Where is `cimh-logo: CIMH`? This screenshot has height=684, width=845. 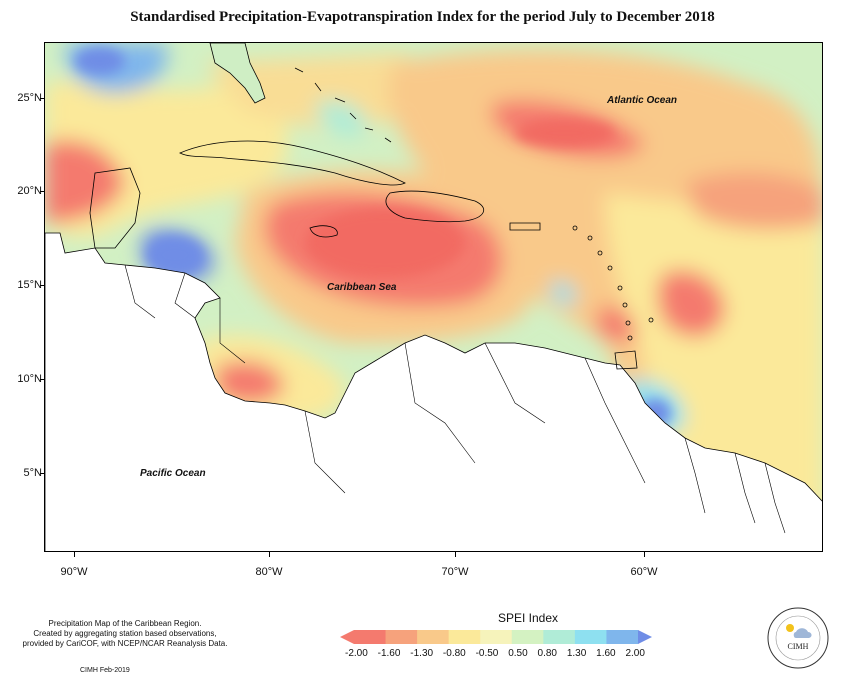
cimh-logo: CIMH is located at coordinates (798, 638).